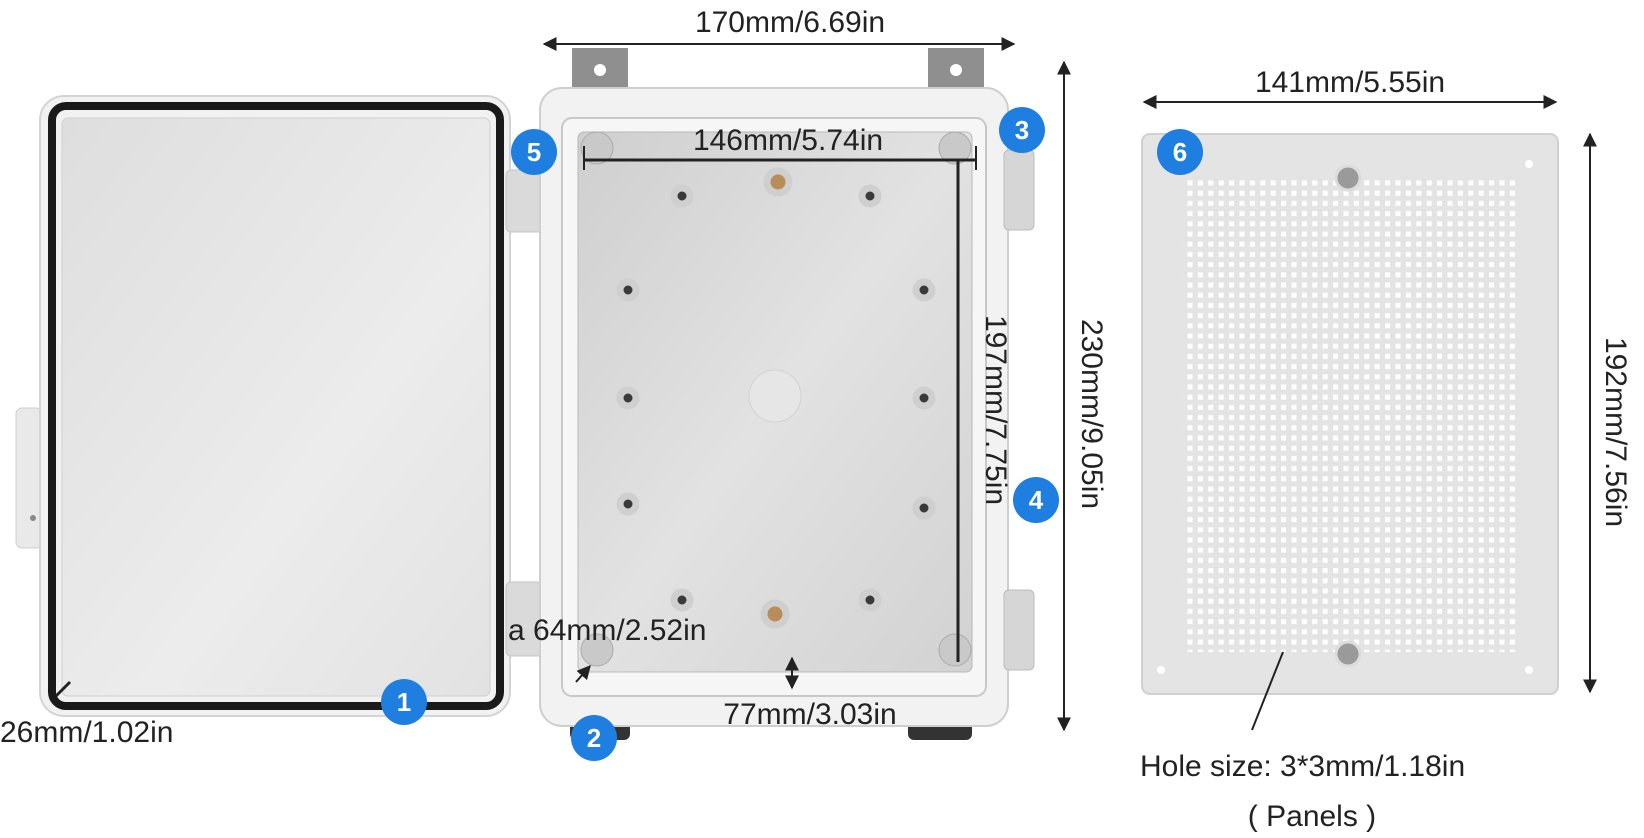 The height and width of the screenshot is (838, 1644). I want to click on marker-5-label: 5, so click(534, 152).